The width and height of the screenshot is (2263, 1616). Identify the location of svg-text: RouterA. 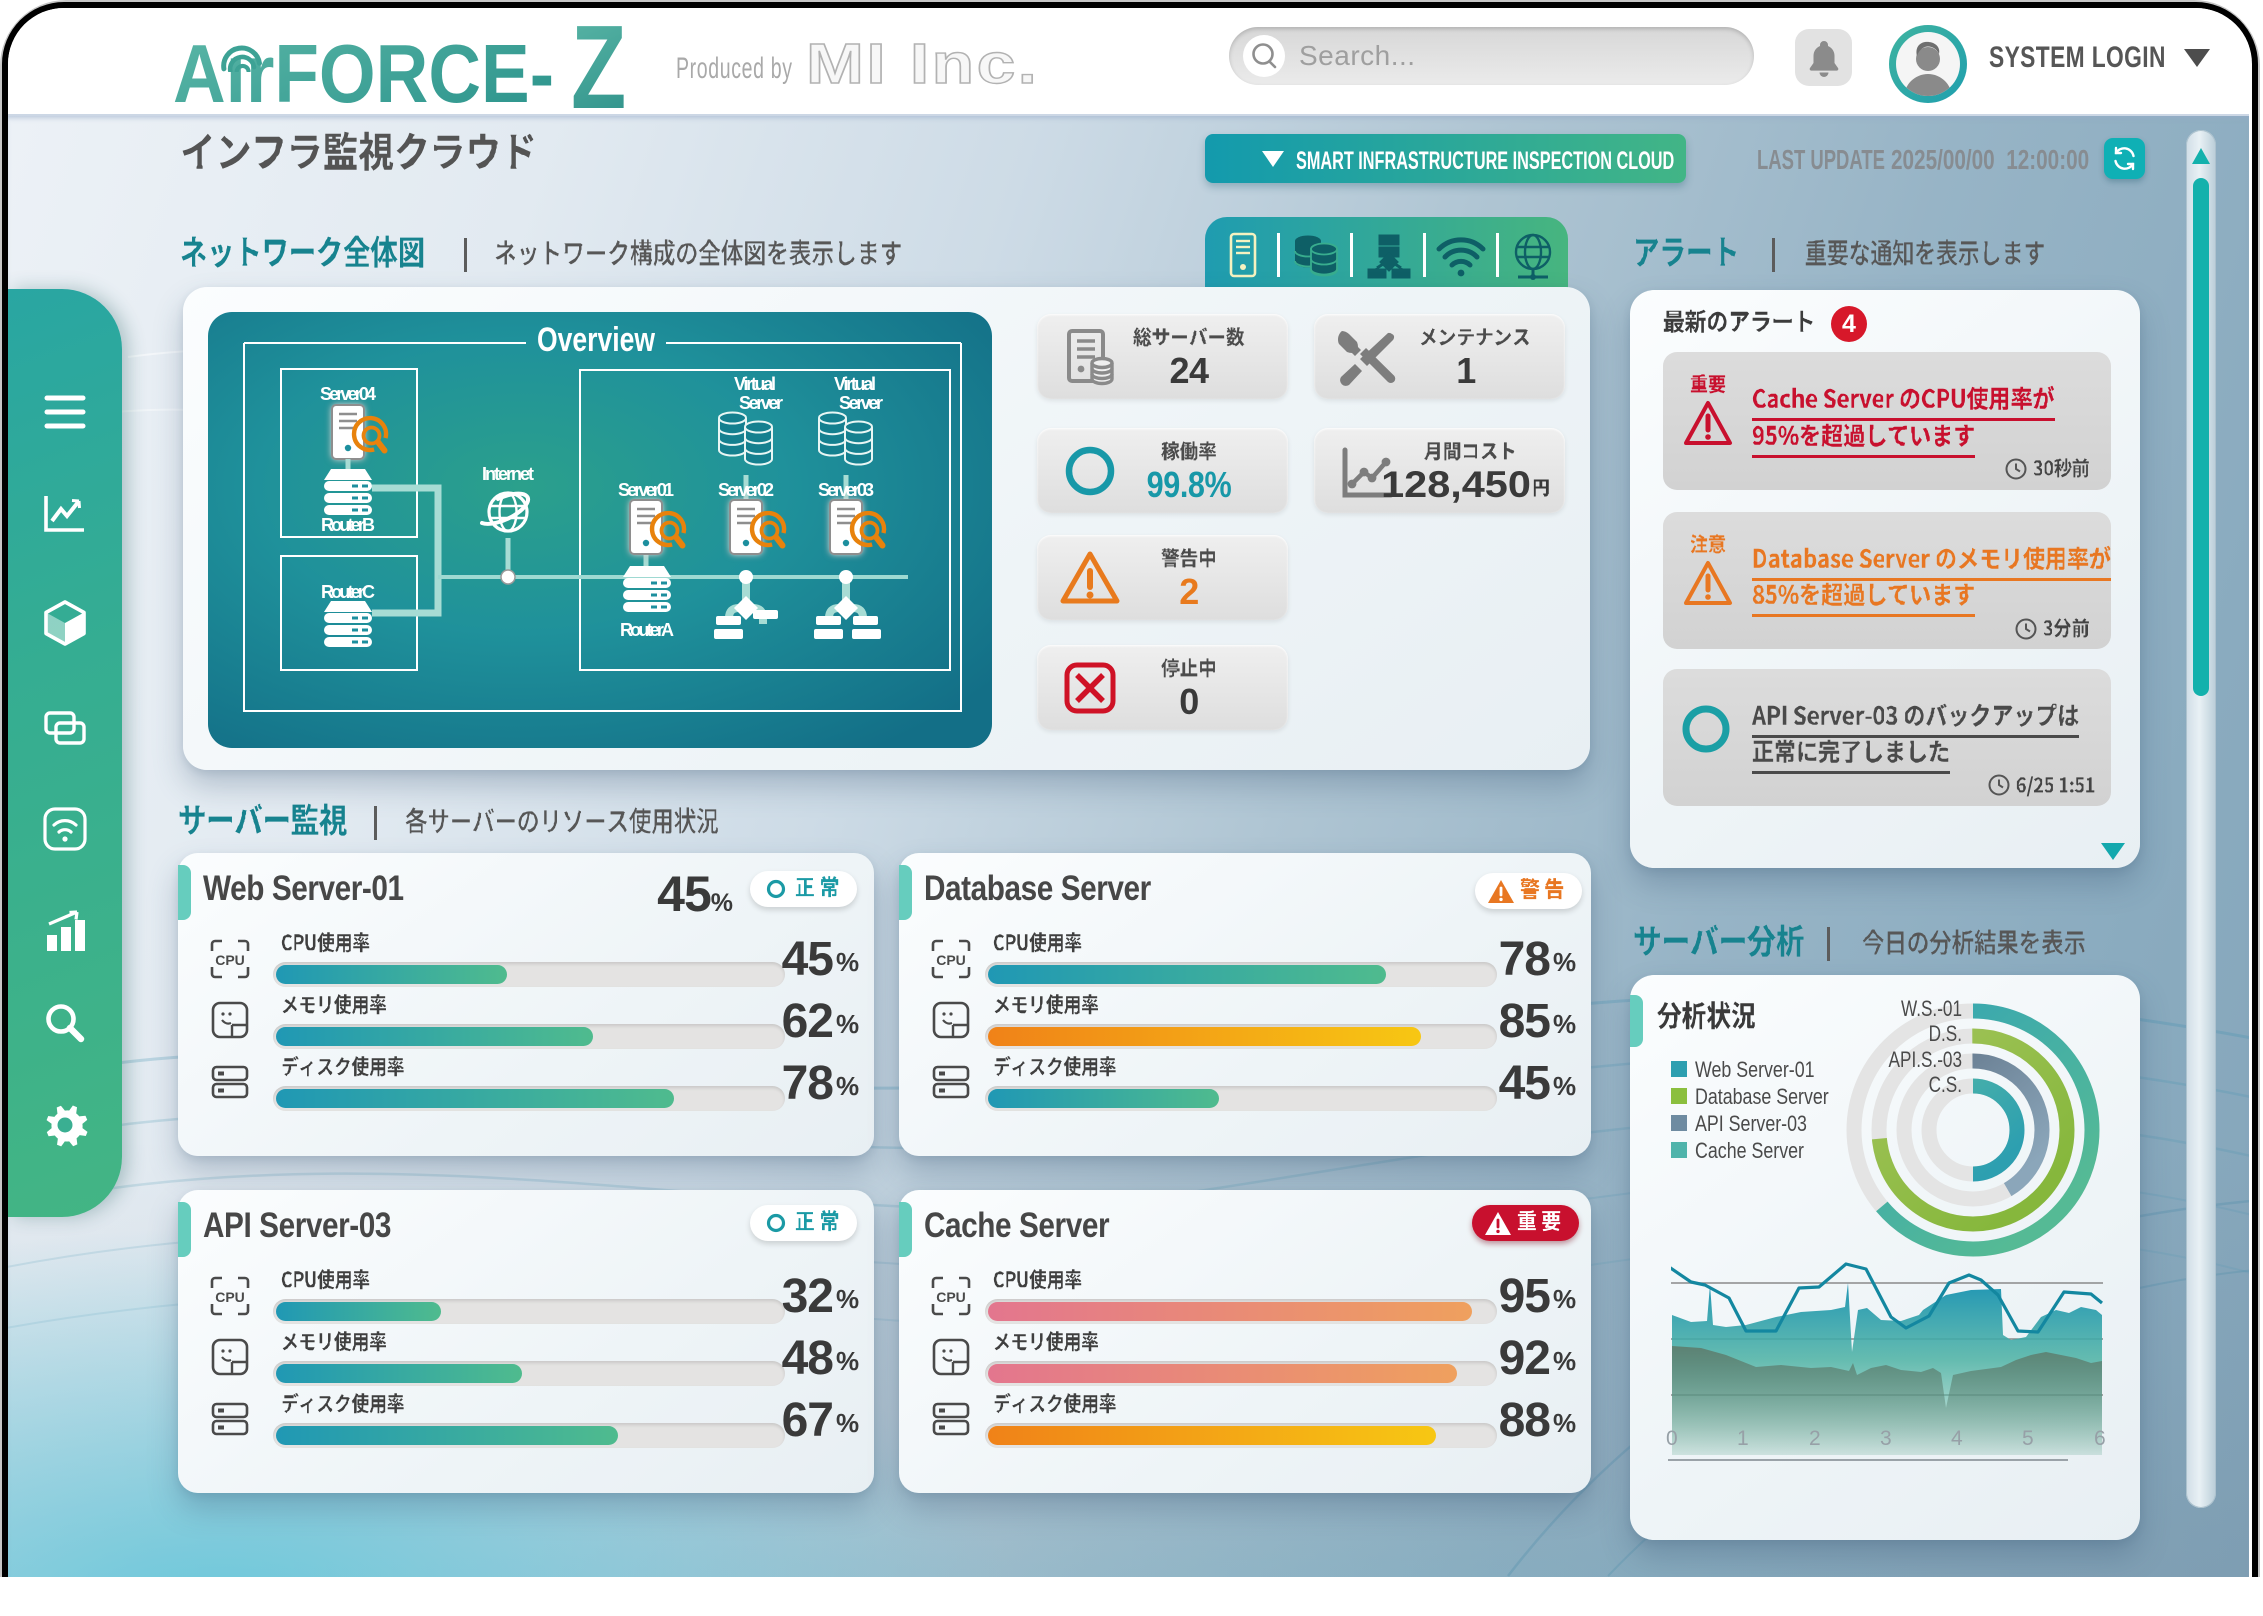
(647, 630).